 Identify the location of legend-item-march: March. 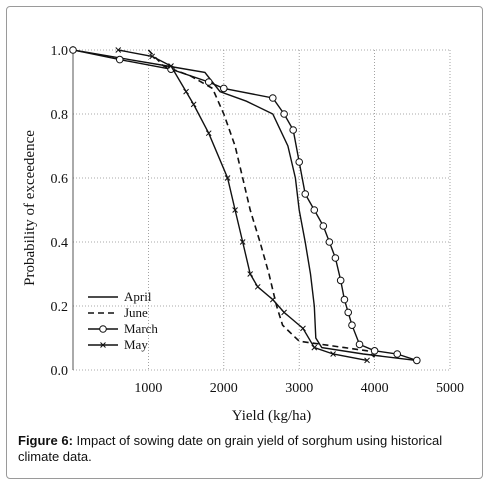
(123, 328).